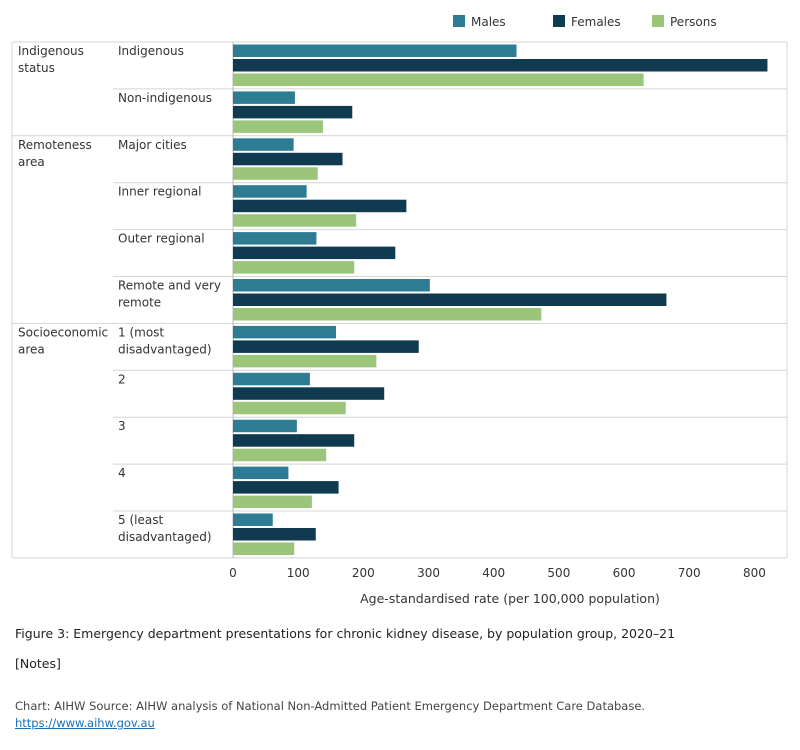  What do you see at coordinates (488, 22) in the screenshot?
I see `legend-label-males: Males` at bounding box center [488, 22].